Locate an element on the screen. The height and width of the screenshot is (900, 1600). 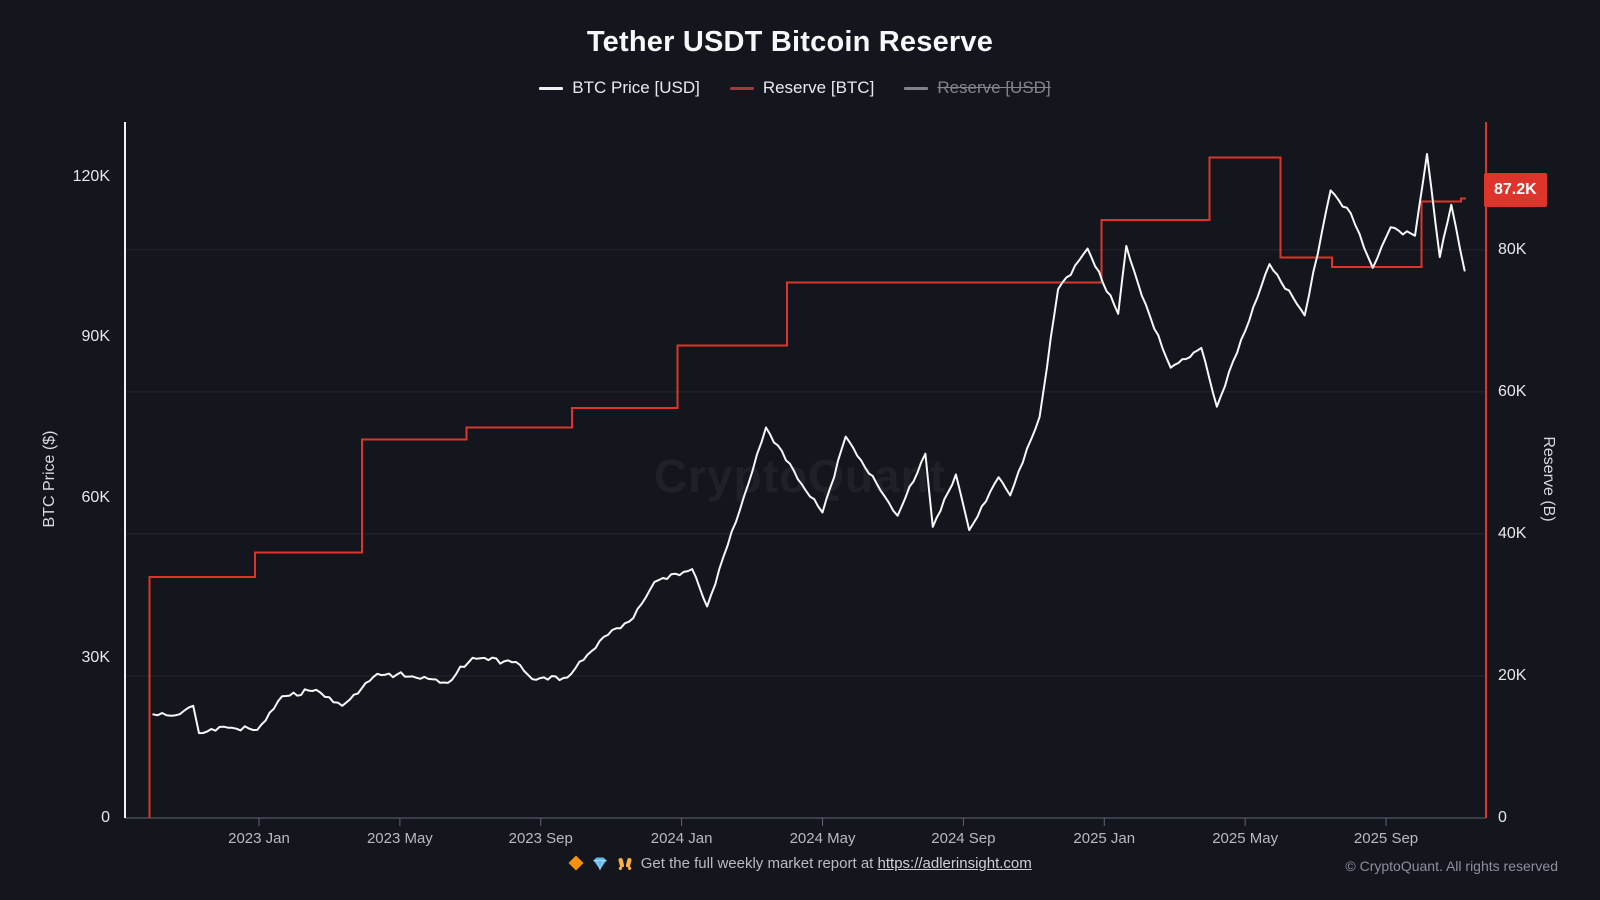
left-axis-tick-label: 30K is located at coordinates (95, 657).